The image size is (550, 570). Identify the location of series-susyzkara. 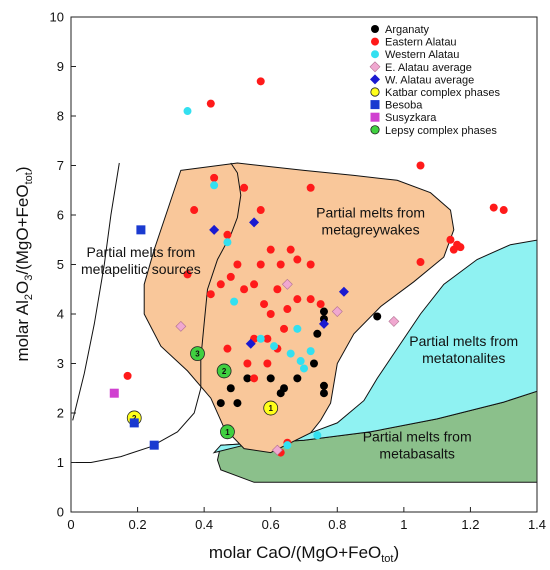
(114, 393).